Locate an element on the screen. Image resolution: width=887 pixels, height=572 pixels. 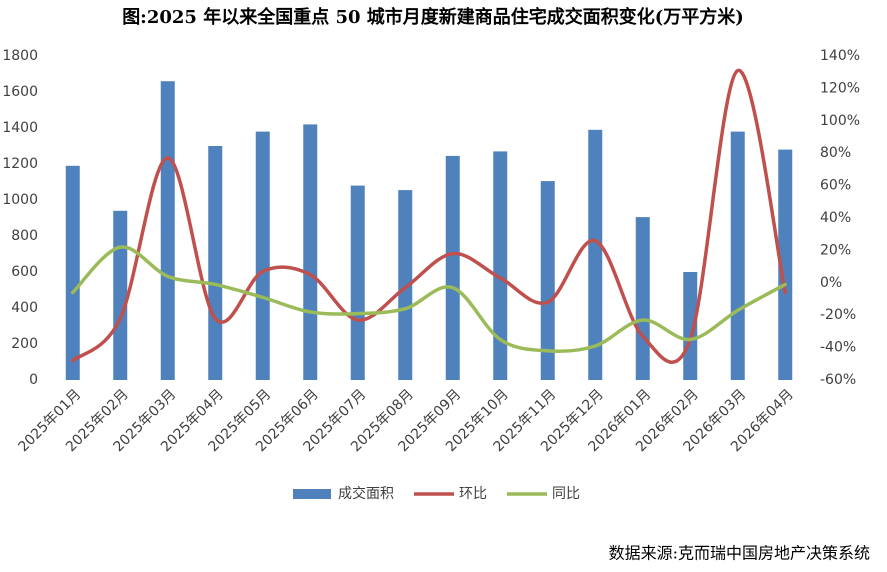
legend-label: 同比 is located at coordinates (566, 494).